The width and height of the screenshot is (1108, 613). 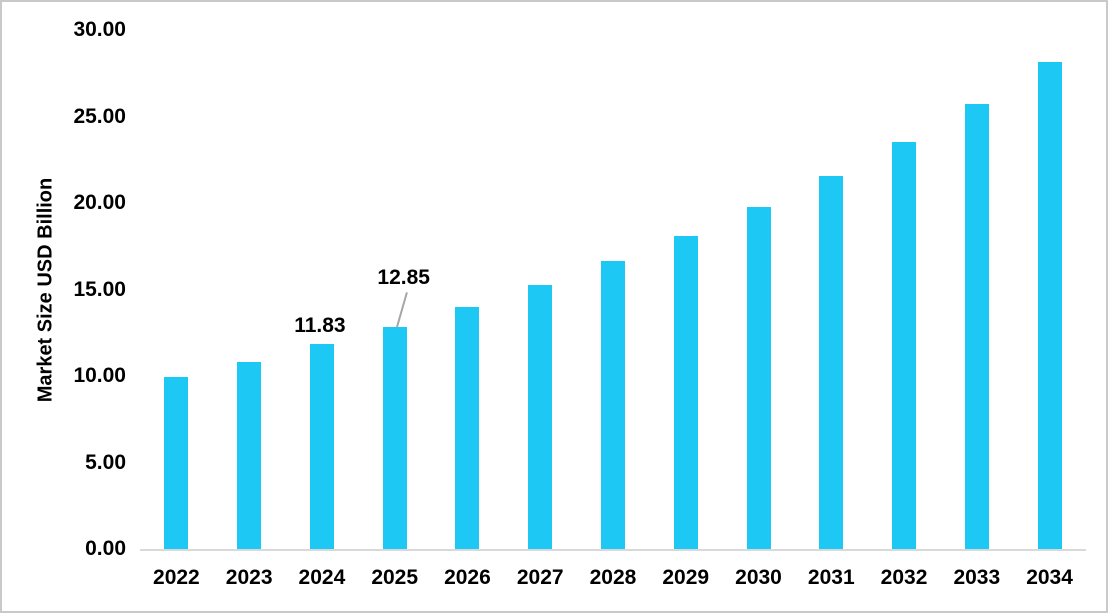 I want to click on bar-slot-2027, so click(x=540, y=289).